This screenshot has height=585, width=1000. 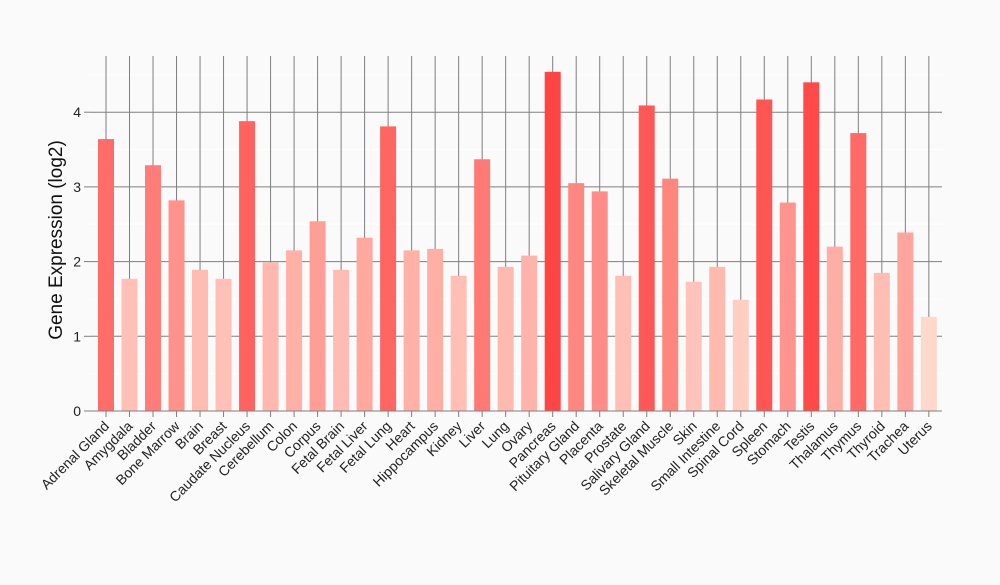 I want to click on bar-hippocampus, so click(x=435, y=329).